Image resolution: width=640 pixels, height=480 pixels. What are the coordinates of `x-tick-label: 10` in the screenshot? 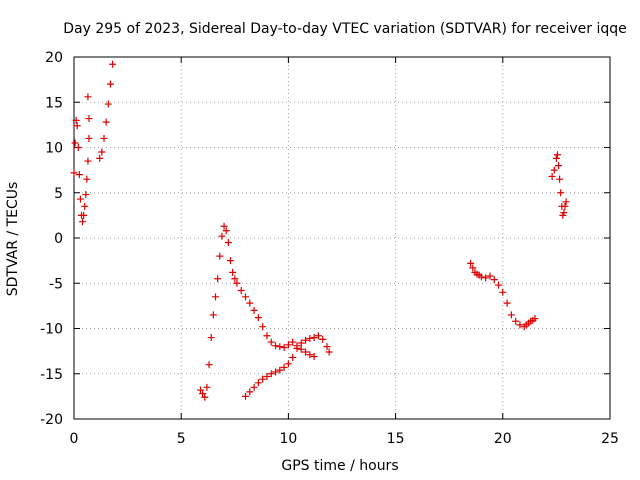 It's located at (288, 439).